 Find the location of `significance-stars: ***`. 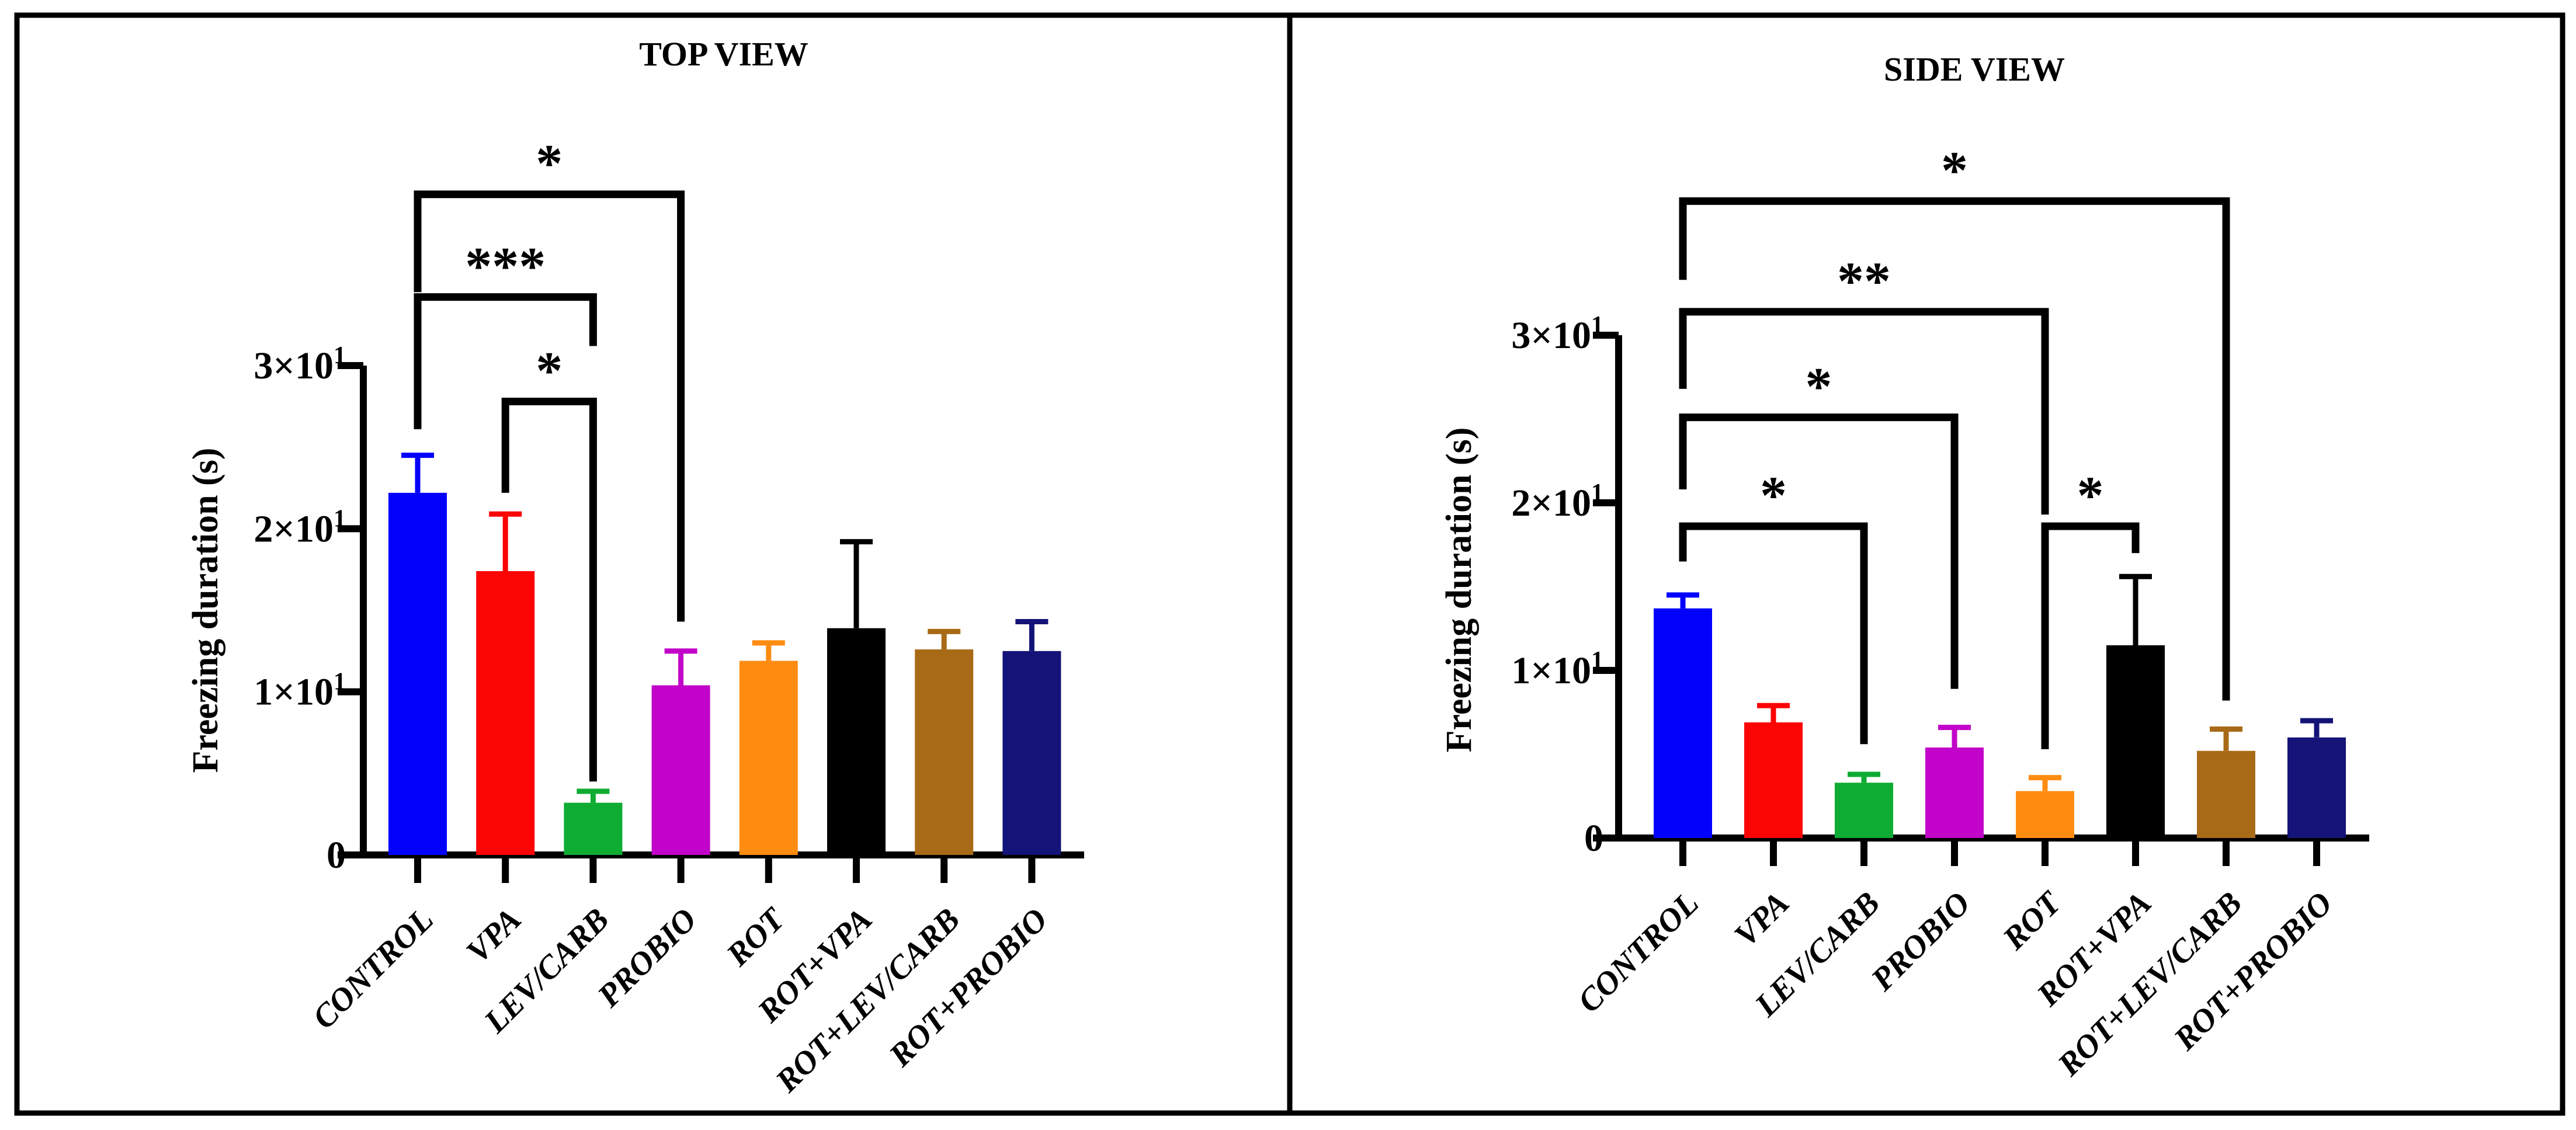

significance-stars: *** is located at coordinates (505, 266).